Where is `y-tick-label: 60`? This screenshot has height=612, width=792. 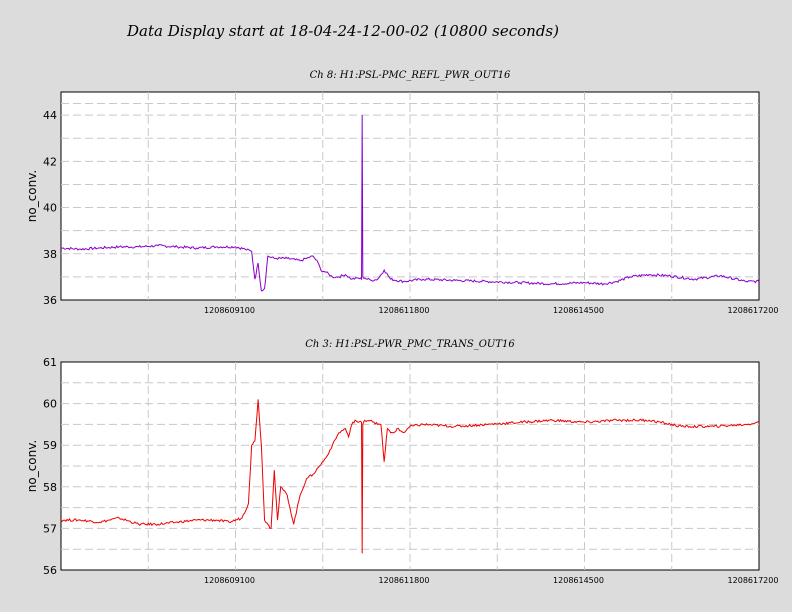
y-tick-label: 60 is located at coordinates (50, 404).